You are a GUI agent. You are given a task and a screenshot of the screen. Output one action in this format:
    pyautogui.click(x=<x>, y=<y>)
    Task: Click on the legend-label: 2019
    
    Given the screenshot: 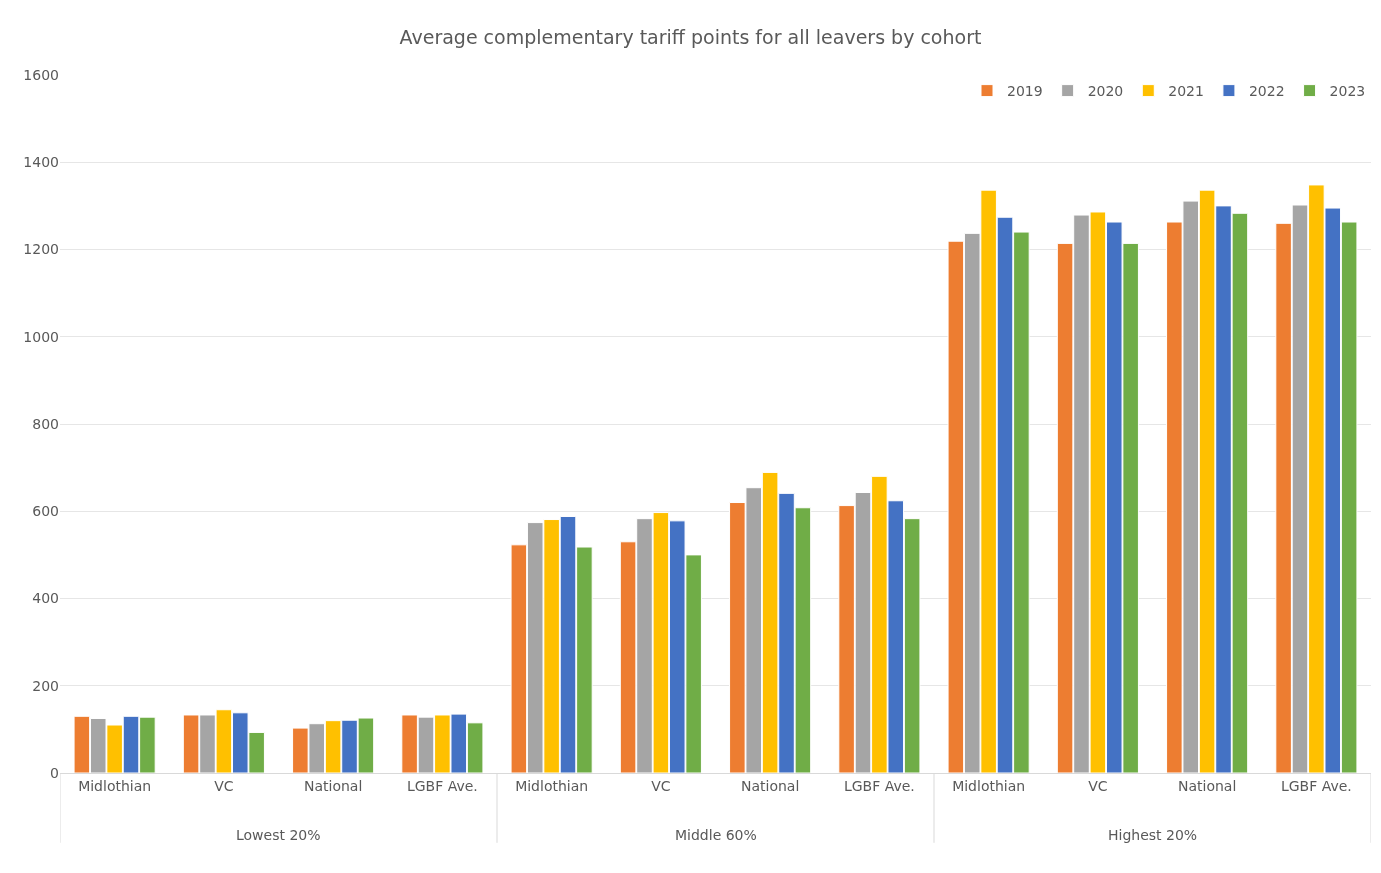 What is the action you would take?
    pyautogui.click(x=1025, y=91)
    